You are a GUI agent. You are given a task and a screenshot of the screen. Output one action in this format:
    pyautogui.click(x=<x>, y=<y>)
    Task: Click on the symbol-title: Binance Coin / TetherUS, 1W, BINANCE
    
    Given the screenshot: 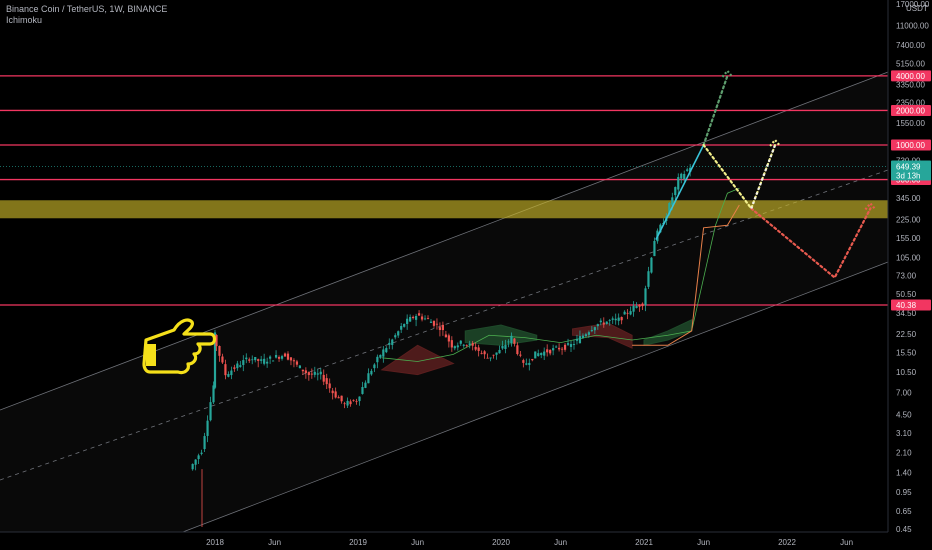 What is the action you would take?
    pyautogui.click(x=87, y=9)
    